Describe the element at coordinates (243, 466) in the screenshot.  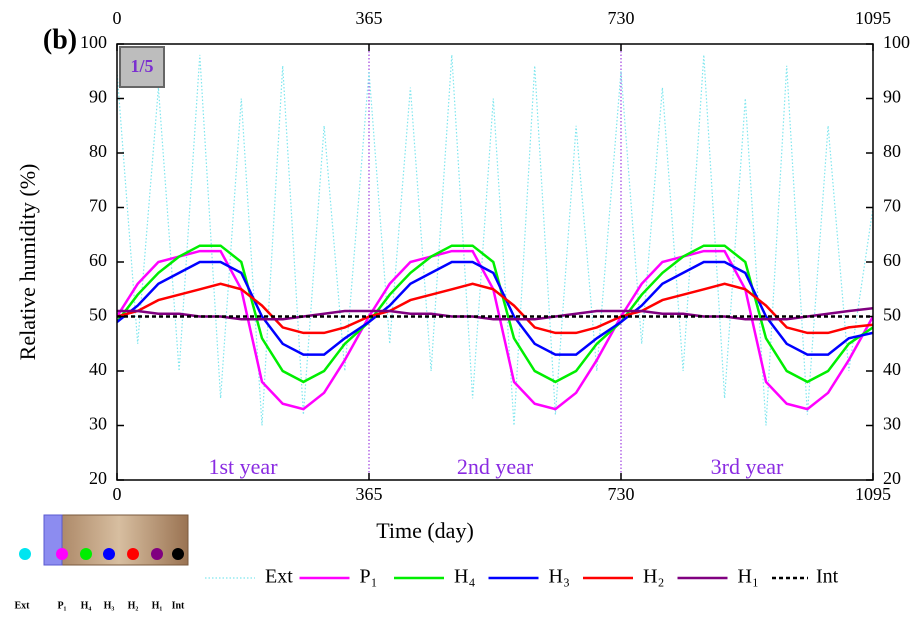
I see `annotation: 1st year` at that location.